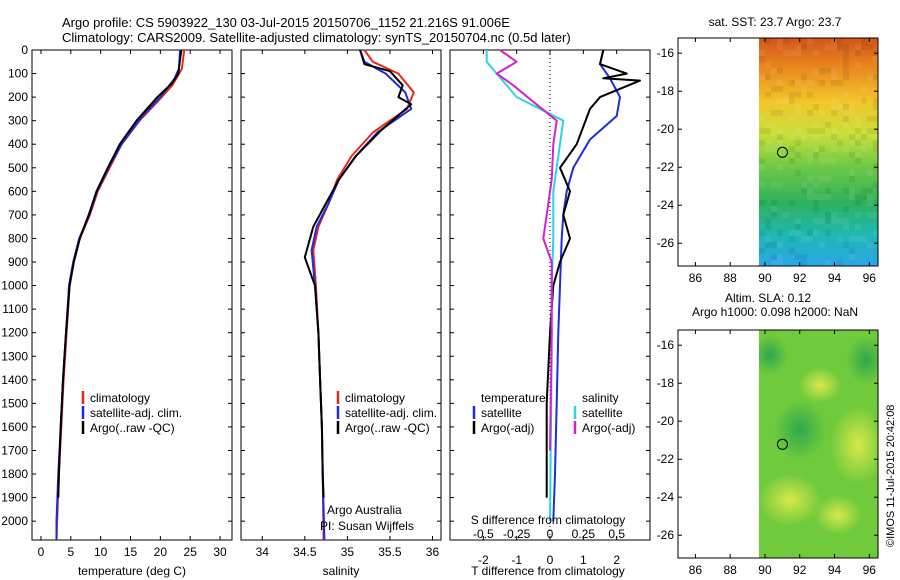  I want to click on depth-tick-label: 500, so click(18, 168).